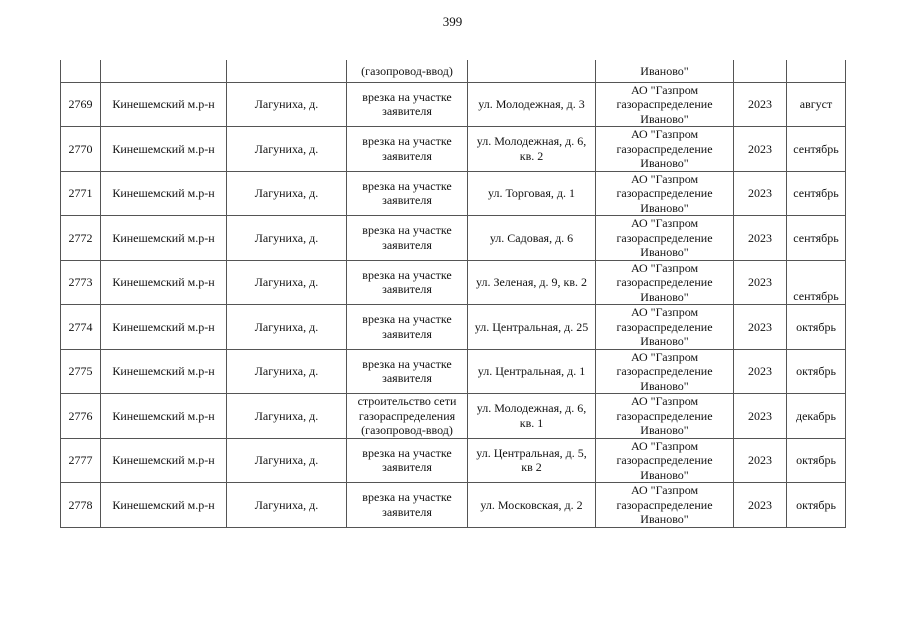 The height and width of the screenshot is (640, 905). What do you see at coordinates (760, 71) in the screenshot?
I see `year-cell` at bounding box center [760, 71].